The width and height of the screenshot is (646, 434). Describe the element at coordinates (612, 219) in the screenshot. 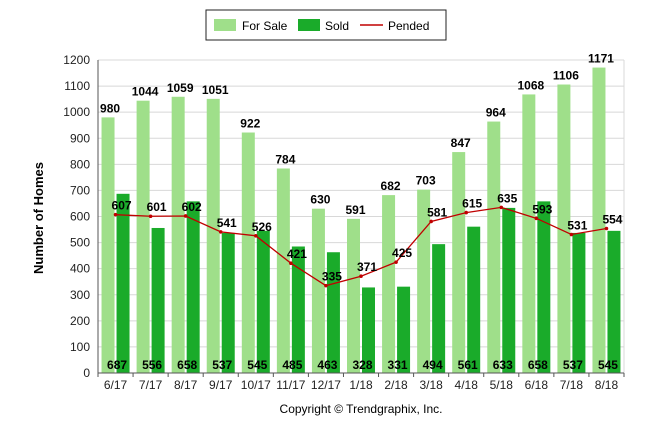

I see `data-label-pended: 554` at that location.